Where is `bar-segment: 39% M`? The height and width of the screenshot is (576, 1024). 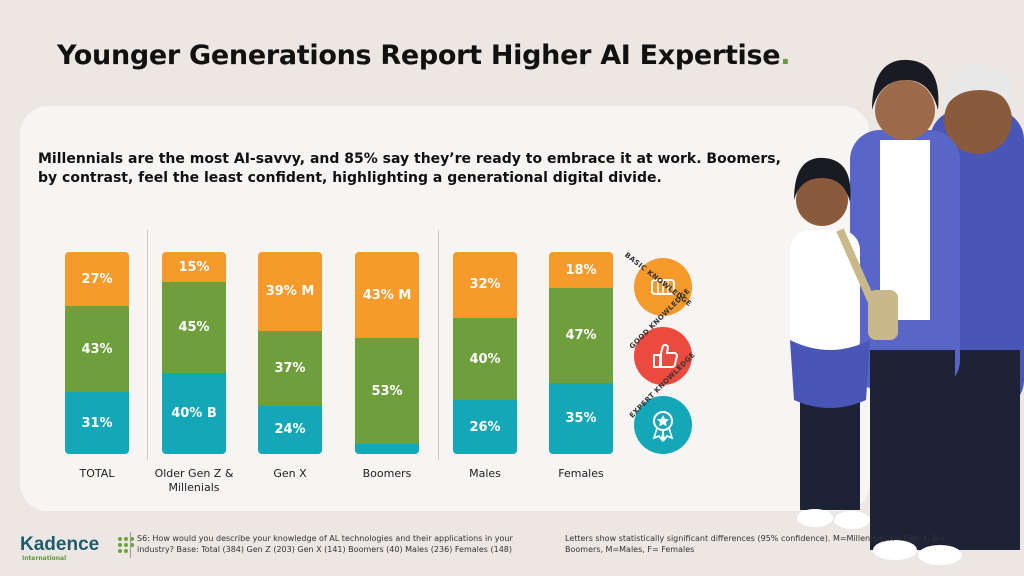
bar-segment: 39% M is located at coordinates (290, 291).